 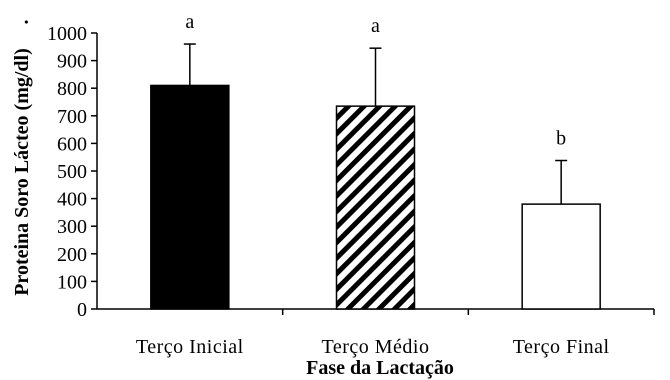 What do you see at coordinates (561, 139) in the screenshot?
I see `significance-label: b` at bounding box center [561, 139].